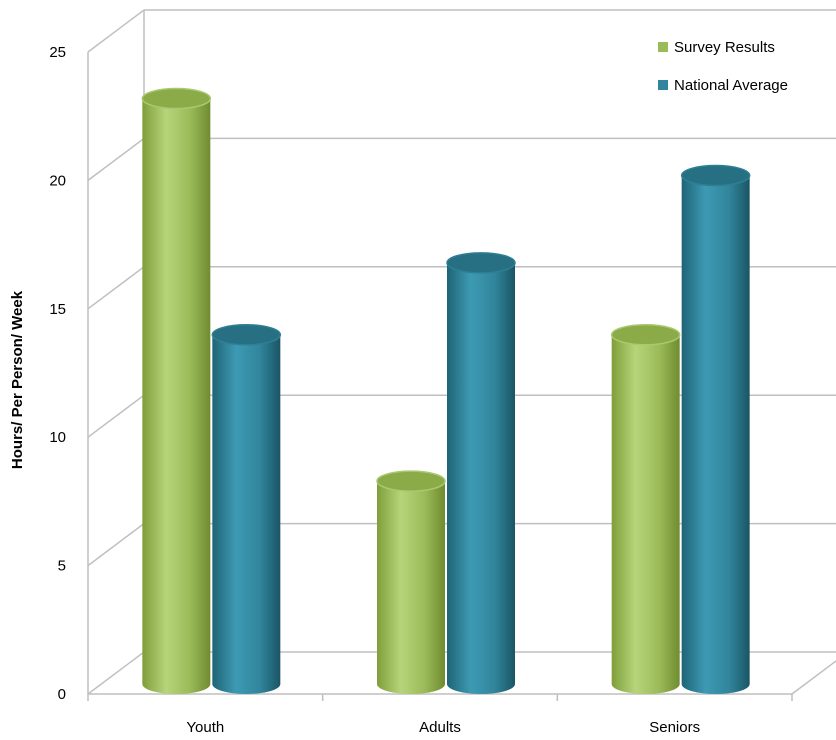  I want to click on bar-national-average-youth, so click(246, 509).